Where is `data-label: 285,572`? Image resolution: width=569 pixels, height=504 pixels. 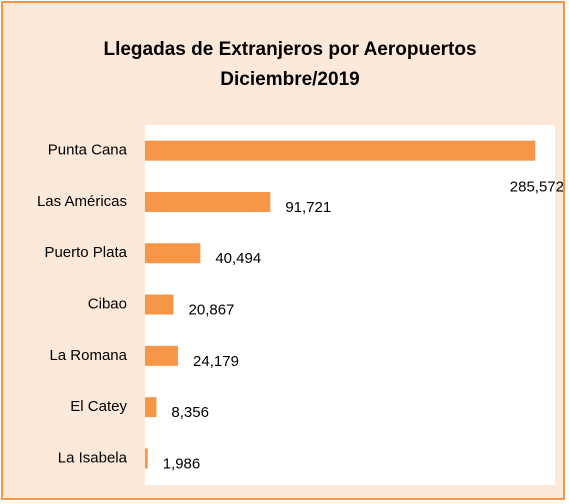
data-label: 285,572 is located at coordinates (537, 187).